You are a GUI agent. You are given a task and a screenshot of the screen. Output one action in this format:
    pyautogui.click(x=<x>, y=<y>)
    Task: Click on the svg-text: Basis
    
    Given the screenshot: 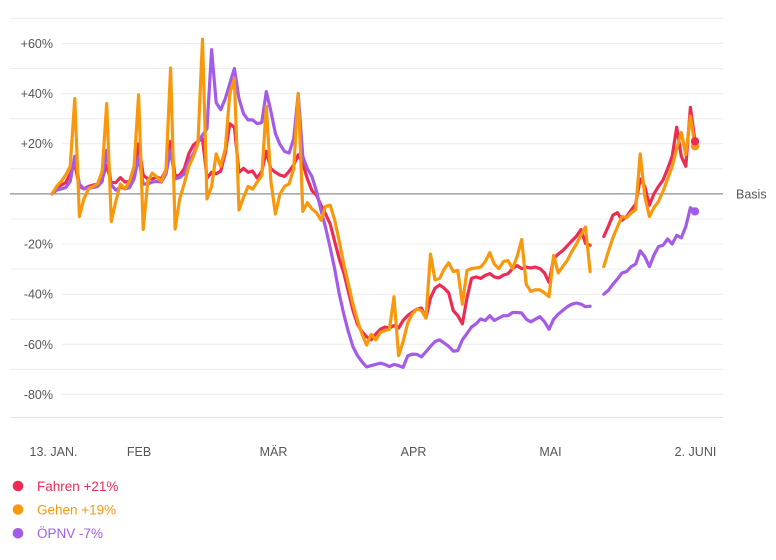 What is the action you would take?
    pyautogui.click(x=751, y=194)
    